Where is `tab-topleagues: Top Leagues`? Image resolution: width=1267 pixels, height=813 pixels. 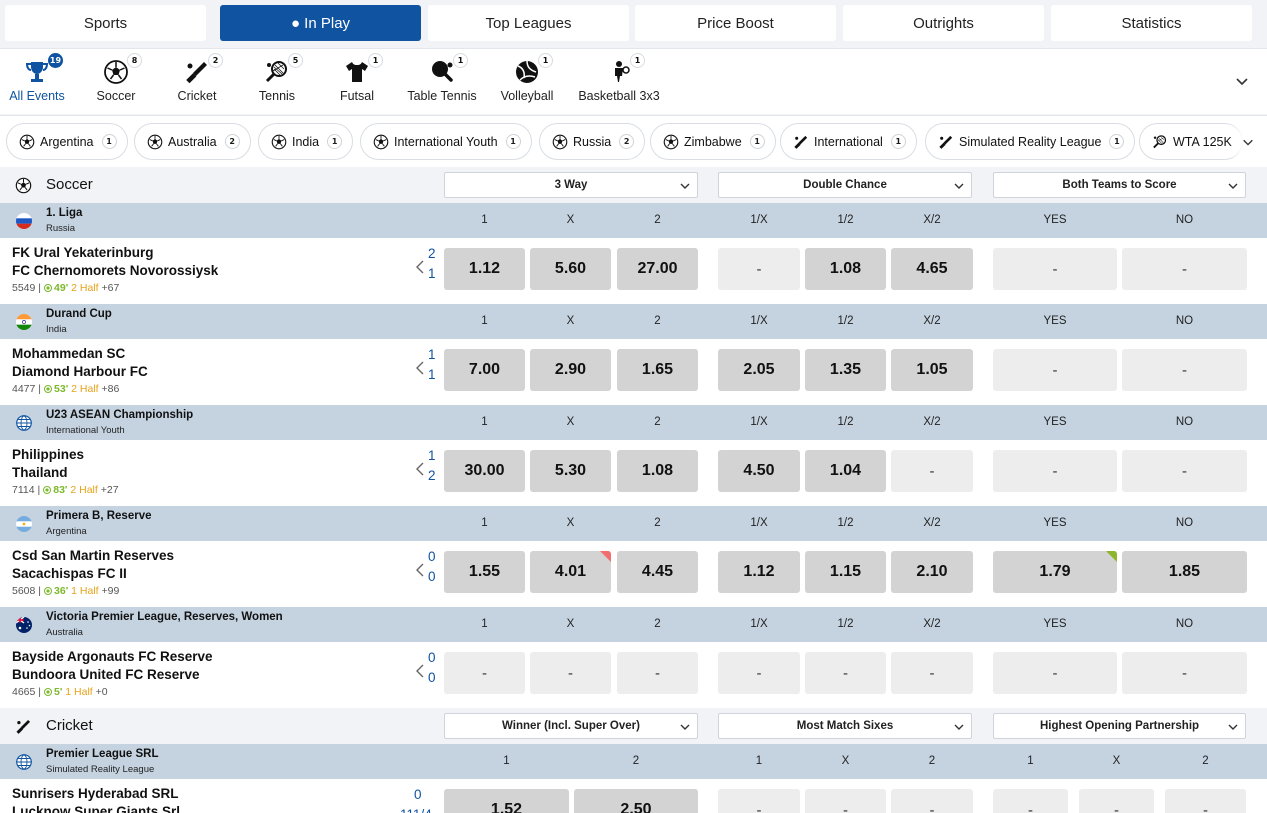 tab-topleagues: Top Leagues is located at coordinates (528, 23).